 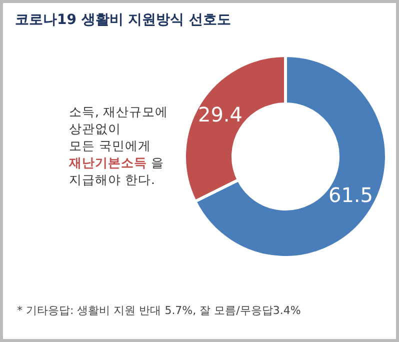 What do you see at coordinates (159, 310) in the screenshot?
I see `text: * 기타응답: 생활비 지원 반대 5.7%, 잘 모름/무응답3.4%` at bounding box center [159, 310].